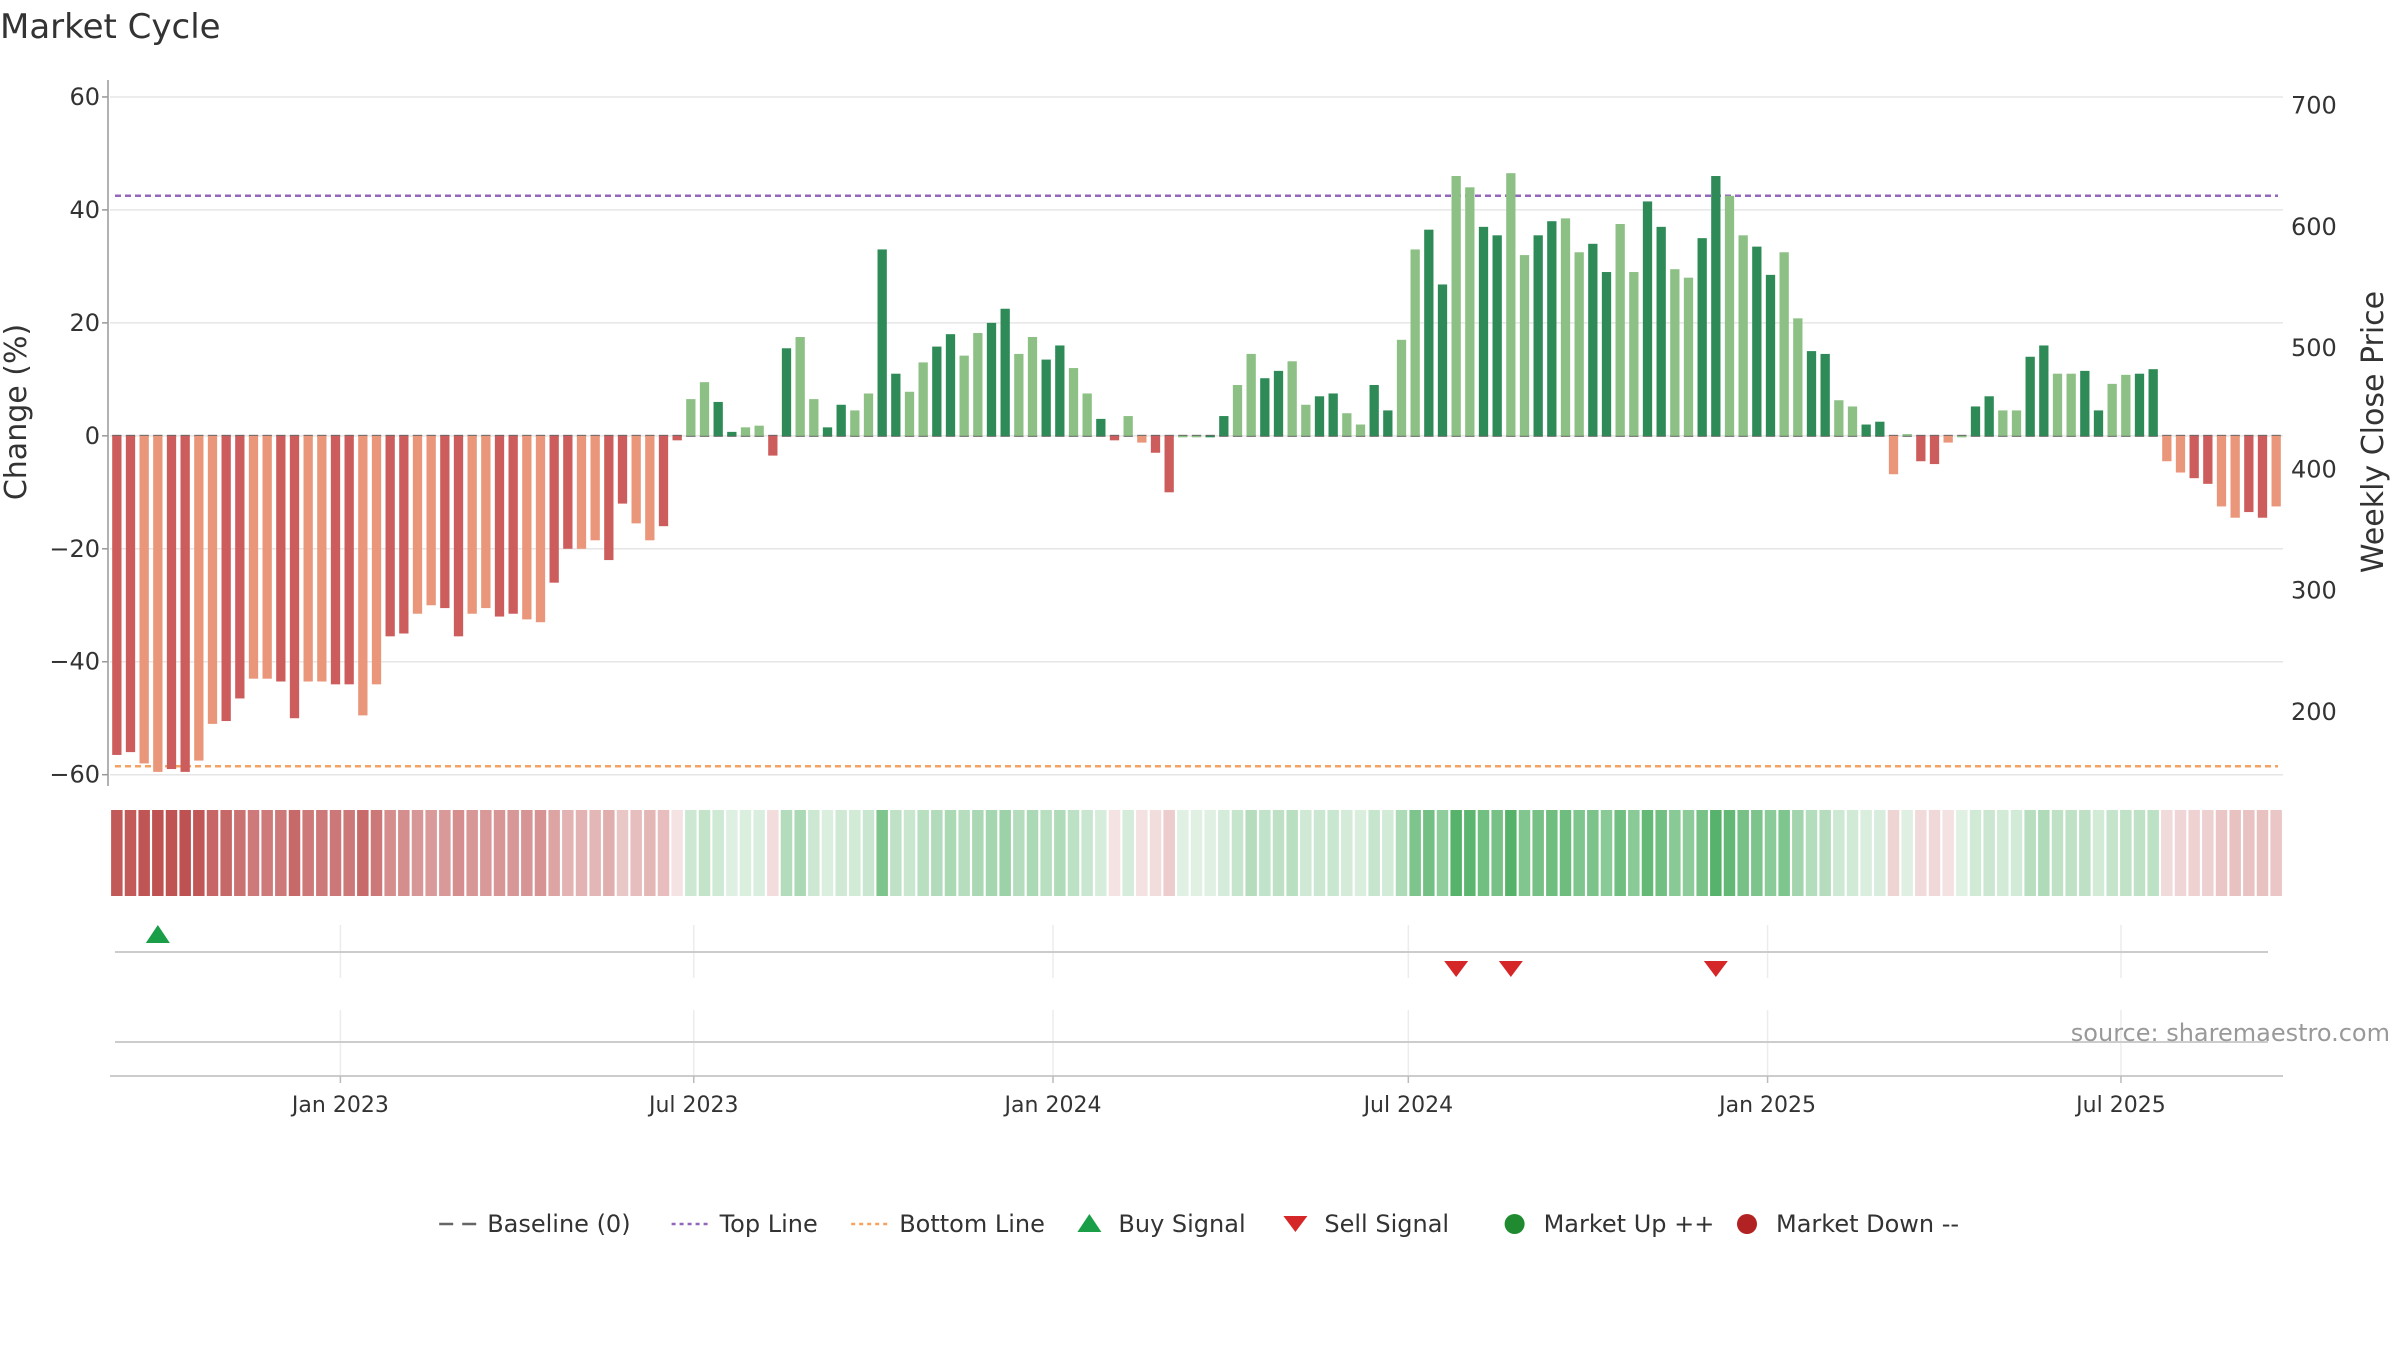 This screenshot has width=2400, height=1350. What do you see at coordinates (84, 323) in the screenshot?
I see `y-tick-label: 20` at bounding box center [84, 323].